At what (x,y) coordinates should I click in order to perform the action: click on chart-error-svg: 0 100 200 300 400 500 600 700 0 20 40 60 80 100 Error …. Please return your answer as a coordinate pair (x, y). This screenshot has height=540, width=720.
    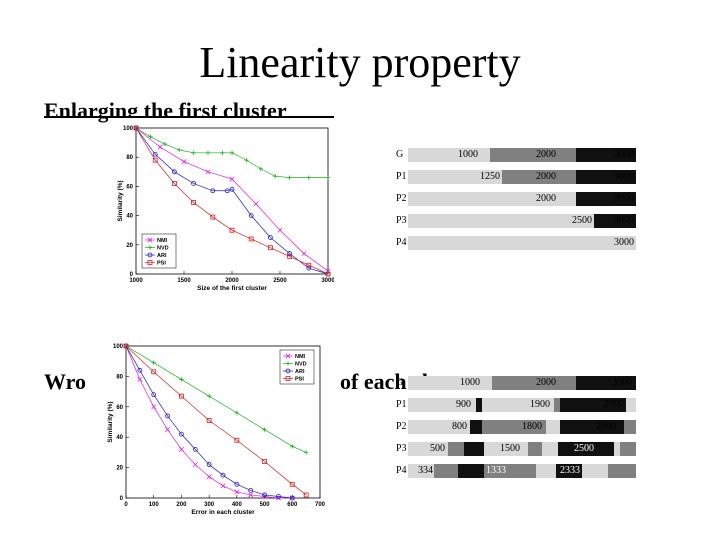
    Looking at the image, I should click on (216, 429).